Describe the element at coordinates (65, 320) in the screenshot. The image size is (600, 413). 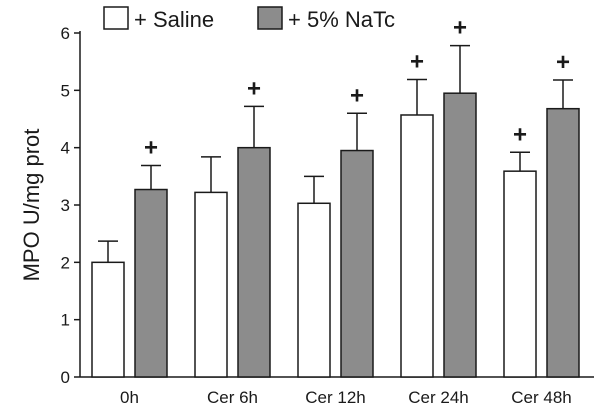
I see `y-tick-label: 1` at that location.